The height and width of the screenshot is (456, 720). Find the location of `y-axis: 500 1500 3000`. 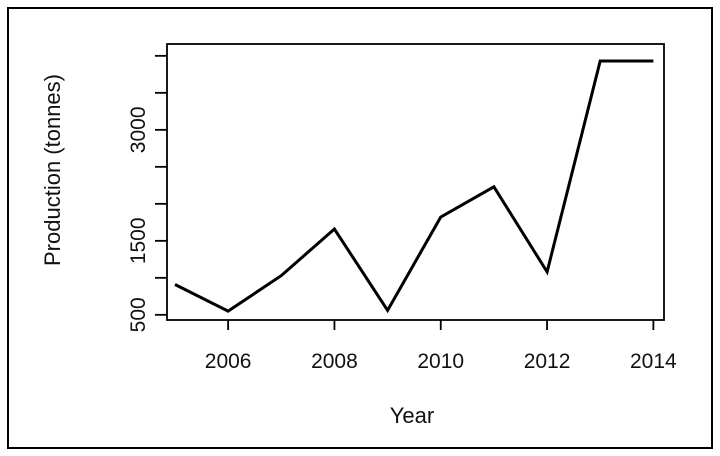

y-axis: 500 1500 3000 is located at coordinates (147, 193).